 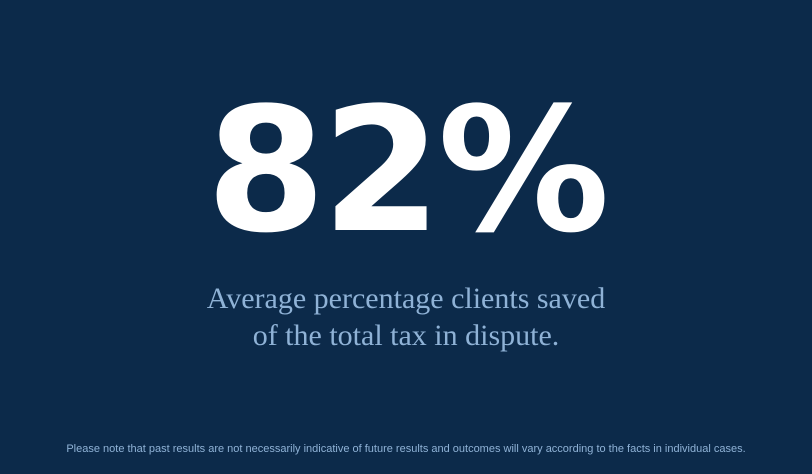 What do you see at coordinates (406, 298) in the screenshot?
I see `stat-caption-line-1: Average percentage clients saved` at bounding box center [406, 298].